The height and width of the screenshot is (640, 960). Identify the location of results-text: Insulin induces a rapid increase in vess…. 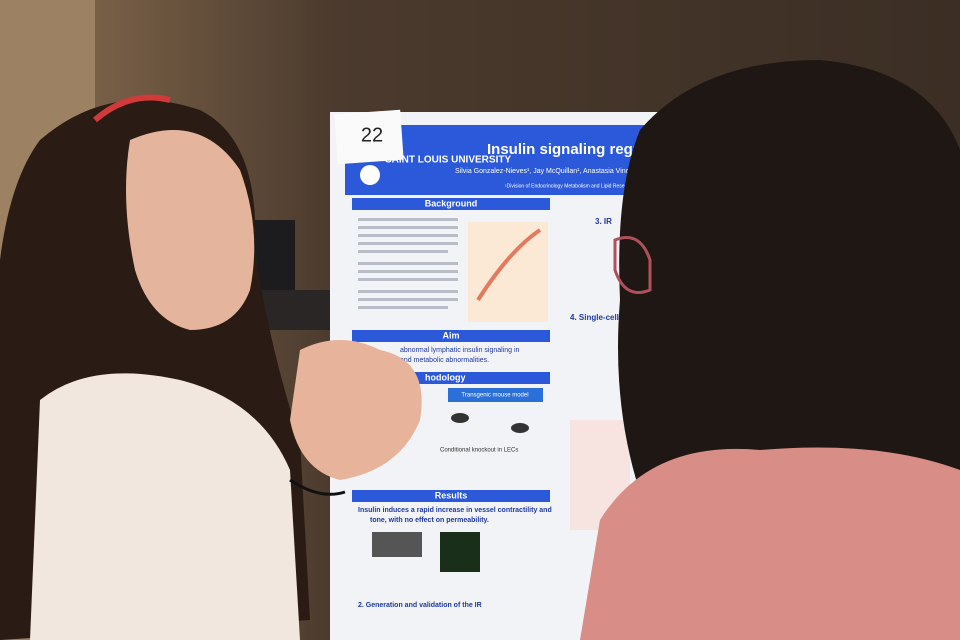
(455, 510).